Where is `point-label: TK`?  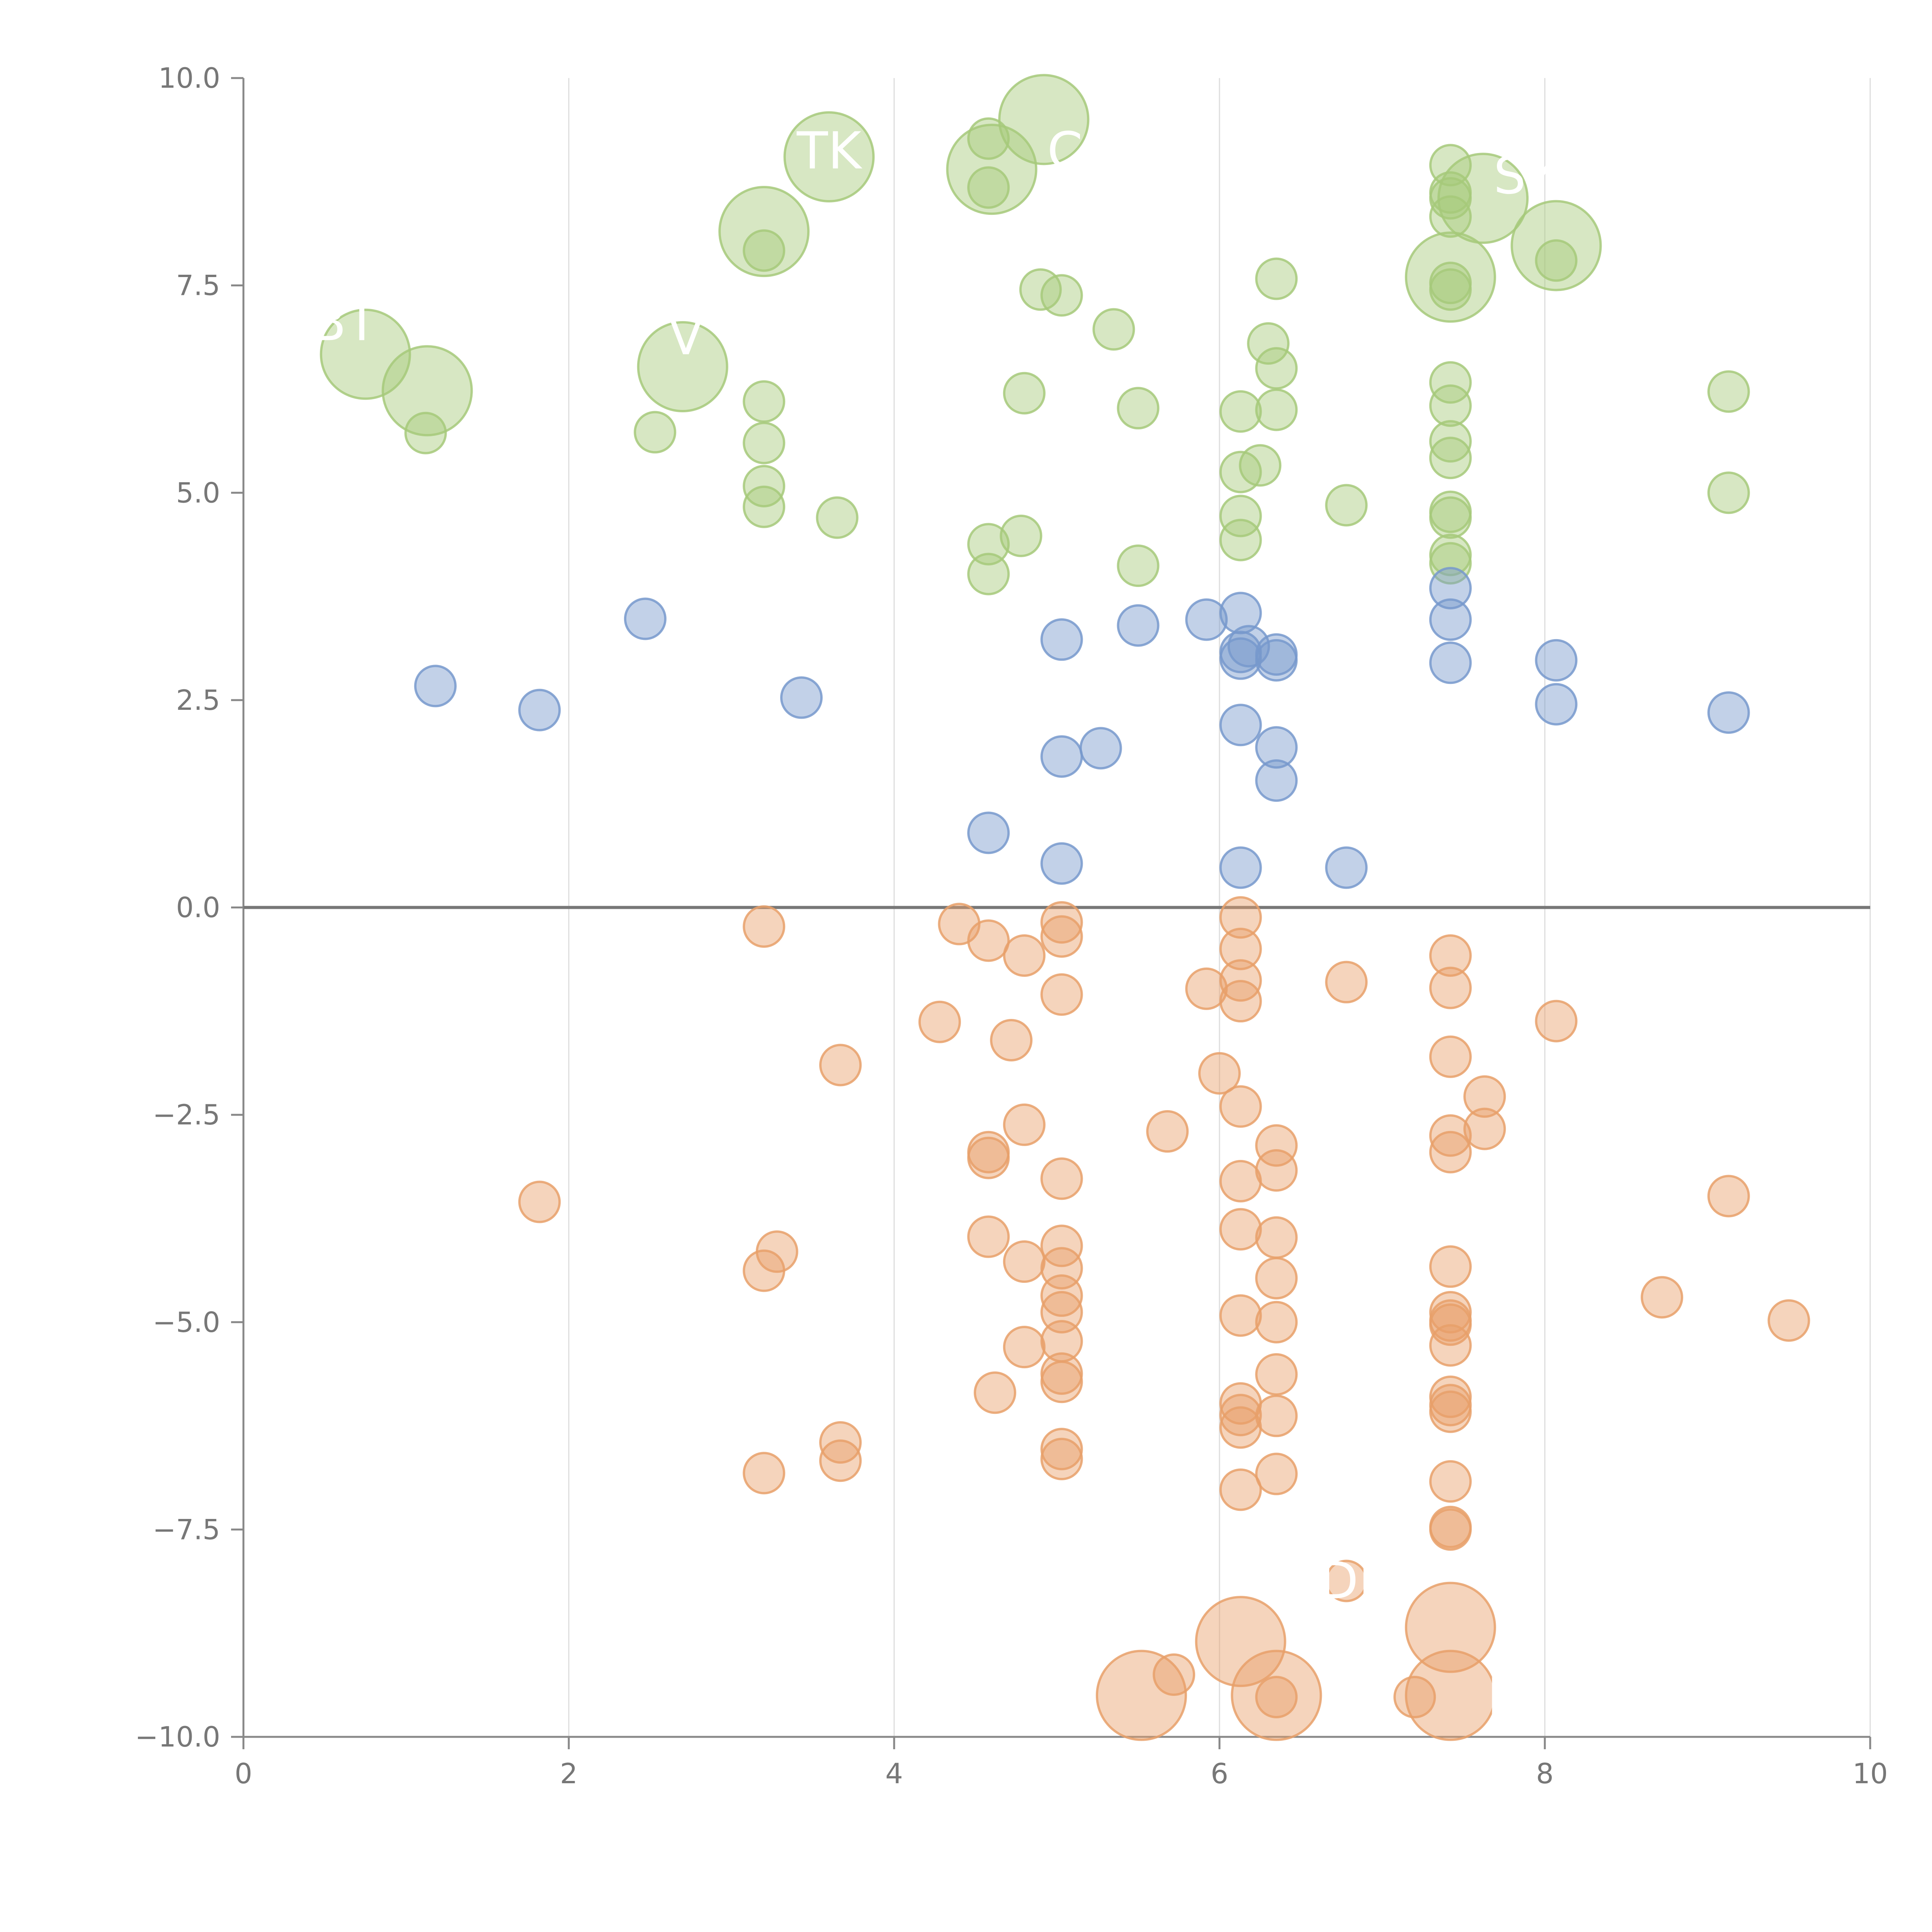
point-label: TK is located at coordinates (829, 151).